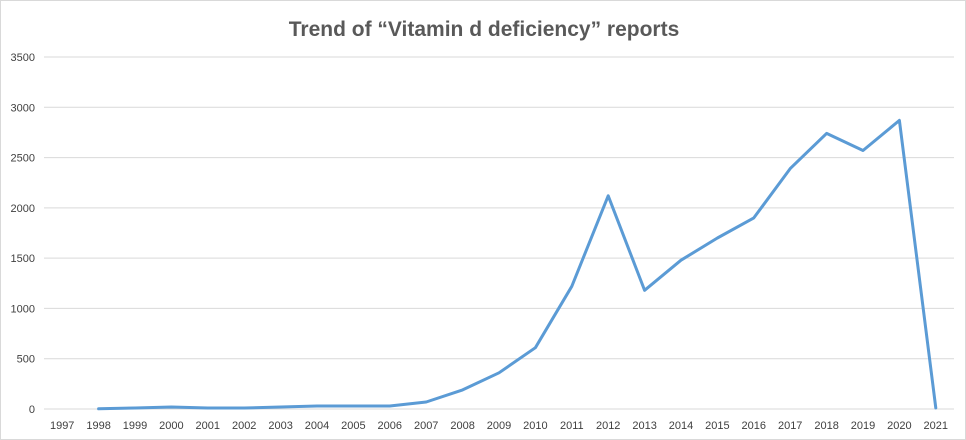 The height and width of the screenshot is (440, 966). Describe the element at coordinates (23, 108) in the screenshot. I see `y-tick-label: 3000` at that location.